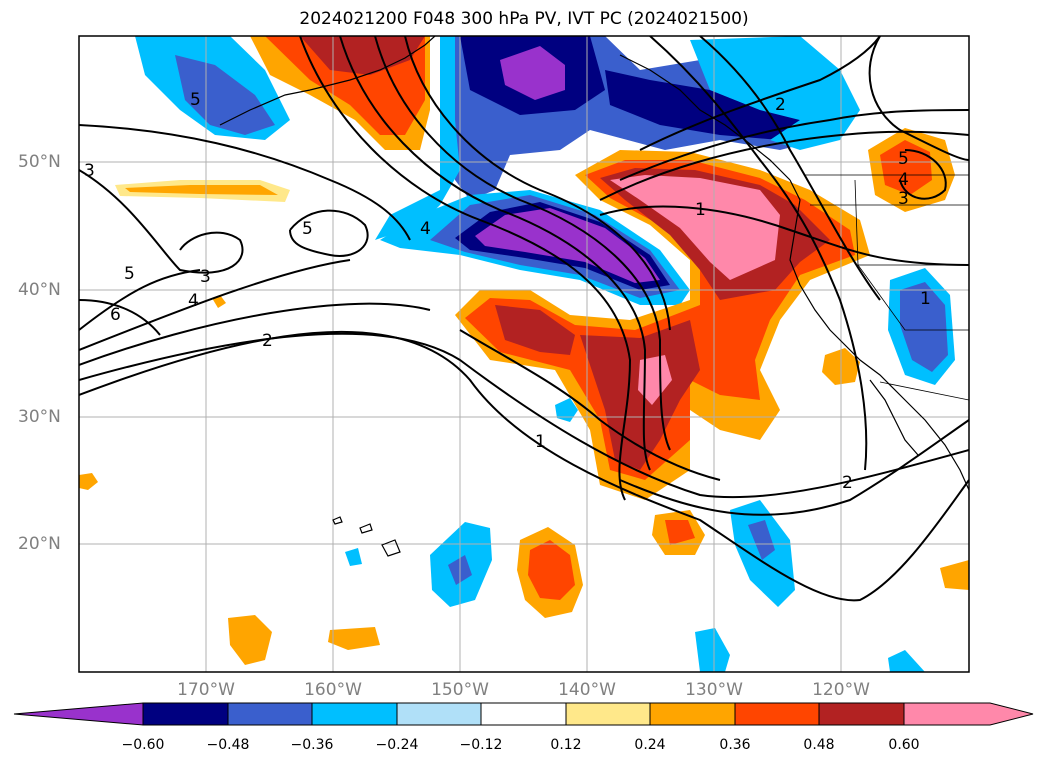 This screenshot has width=1047, height=765. Describe the element at coordinates (535, 330) in the screenshot. I see `pos-ridge-dark-west` at that location.